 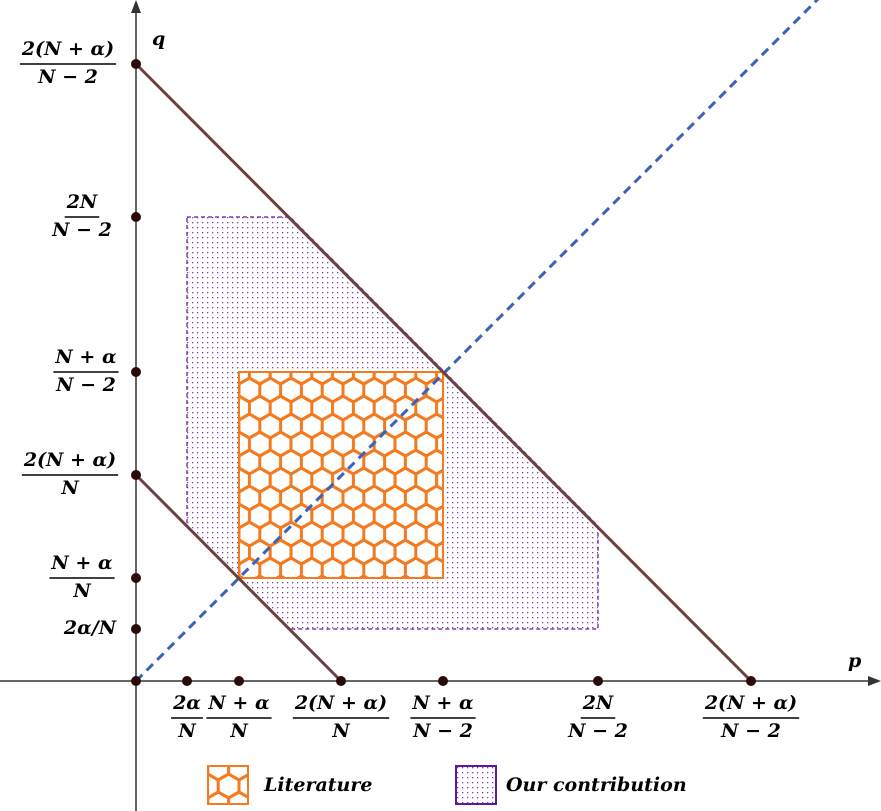 What do you see at coordinates (90, 628) in the screenshot?
I see `tick-label: 2α/N` at bounding box center [90, 628].